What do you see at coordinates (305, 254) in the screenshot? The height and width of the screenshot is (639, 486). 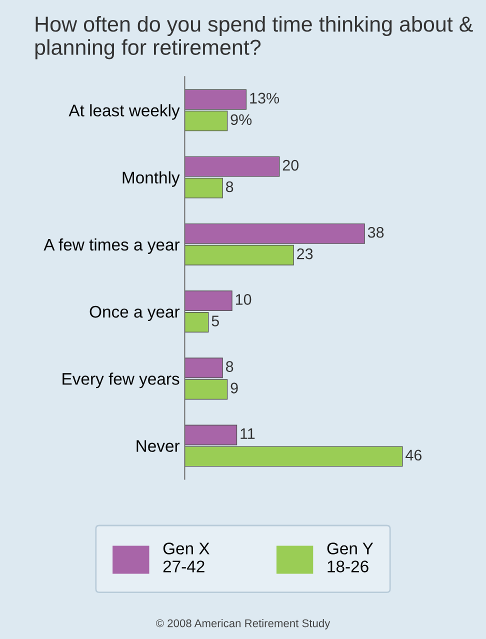 I see `data-label: 23` at bounding box center [305, 254].